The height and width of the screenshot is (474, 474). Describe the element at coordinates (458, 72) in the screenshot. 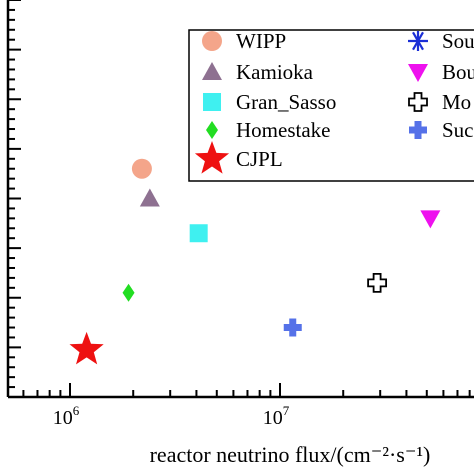

I see `legend-label: Bou` at that location.